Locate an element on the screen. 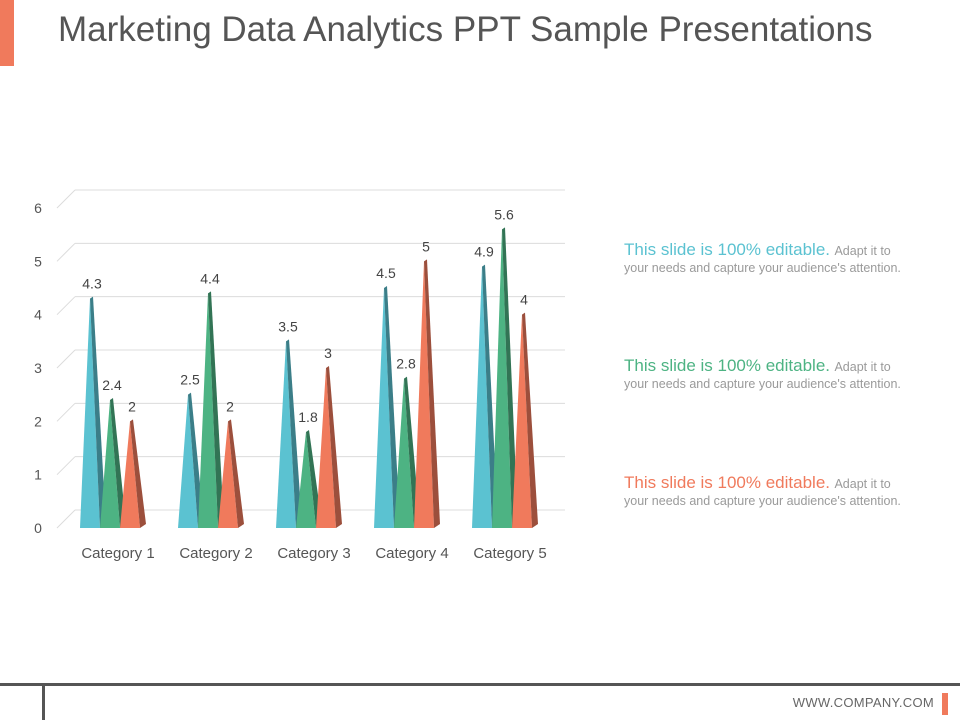  note-2-body-first: Adapt it to is located at coordinates (862, 367).